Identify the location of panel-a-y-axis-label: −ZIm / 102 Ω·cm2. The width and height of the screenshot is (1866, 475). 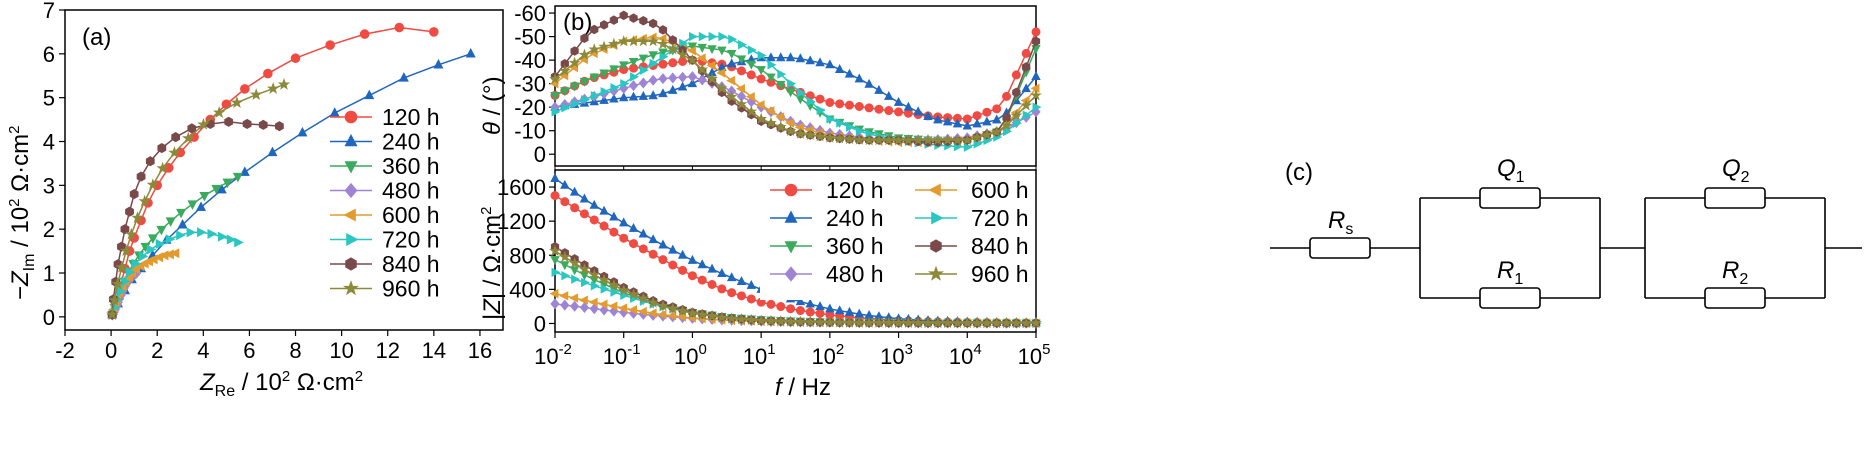
(22, 213).